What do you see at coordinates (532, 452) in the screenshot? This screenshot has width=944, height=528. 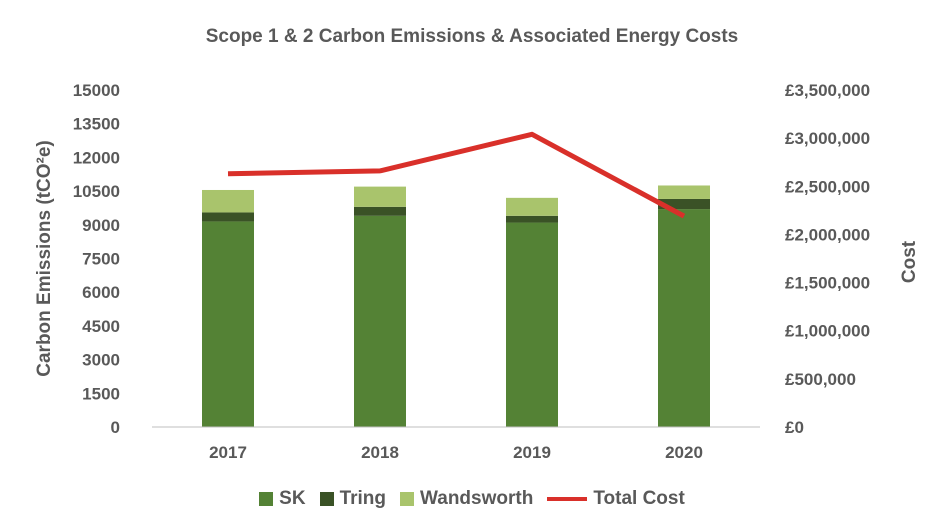 I see `x-tick-label: 2019` at bounding box center [532, 452].